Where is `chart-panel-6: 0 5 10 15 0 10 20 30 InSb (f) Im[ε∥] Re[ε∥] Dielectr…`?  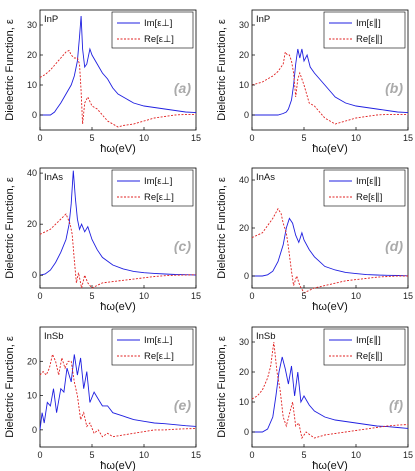 chart-panel-6: 0 5 10 15 0 10 20 30 InSb (f) Im[ε∥] Re[ε∥] Dielectr… is located at coordinates (314, 399).